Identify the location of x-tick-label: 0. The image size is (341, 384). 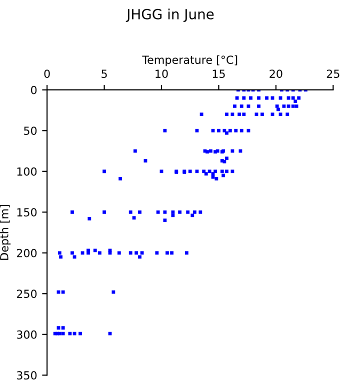
(47, 74).